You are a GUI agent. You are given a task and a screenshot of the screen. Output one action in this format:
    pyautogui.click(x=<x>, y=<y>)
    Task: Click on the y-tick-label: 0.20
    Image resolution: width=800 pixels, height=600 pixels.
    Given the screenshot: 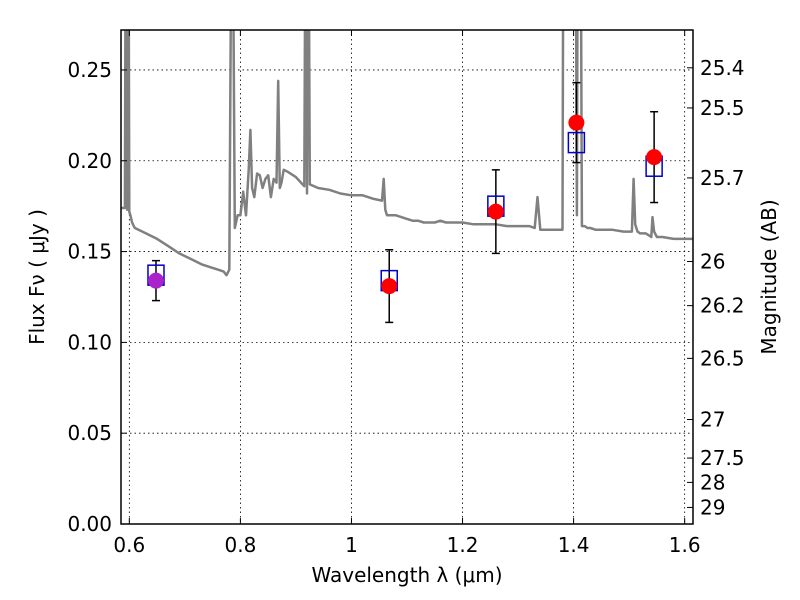 What is the action you would take?
    pyautogui.click(x=89, y=161)
    